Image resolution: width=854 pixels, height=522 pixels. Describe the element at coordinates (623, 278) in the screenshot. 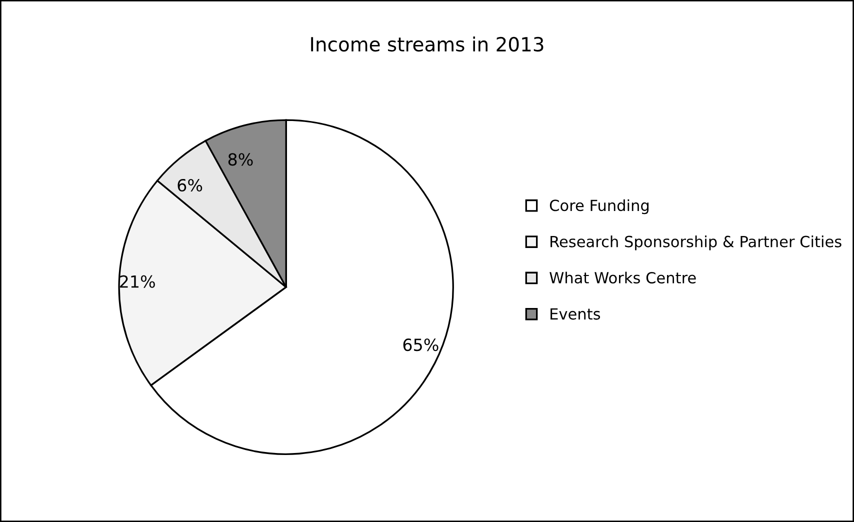

I see `legend-label: What Works Centre` at that location.